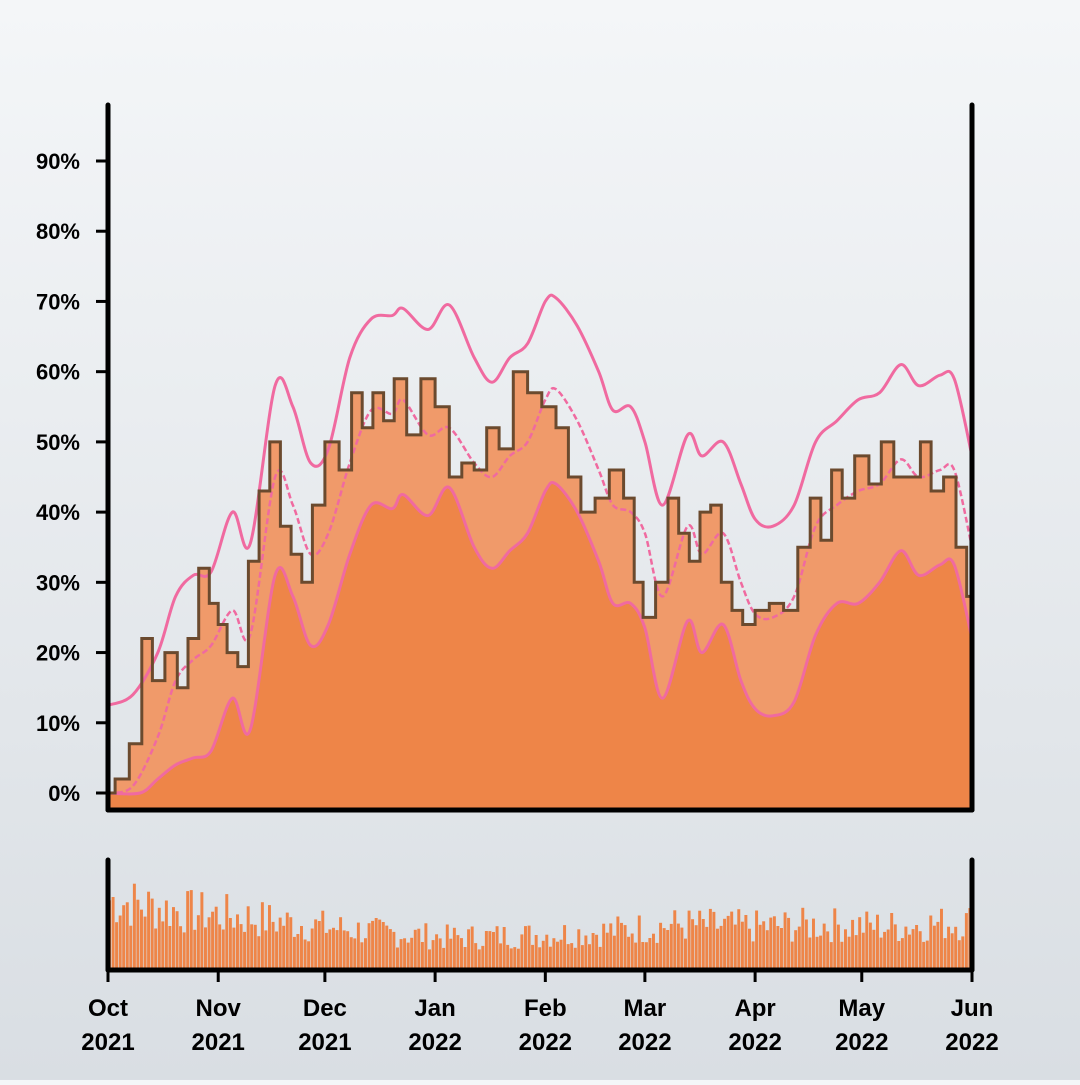  I want to click on y-tick-label: 20%, so click(58, 653).